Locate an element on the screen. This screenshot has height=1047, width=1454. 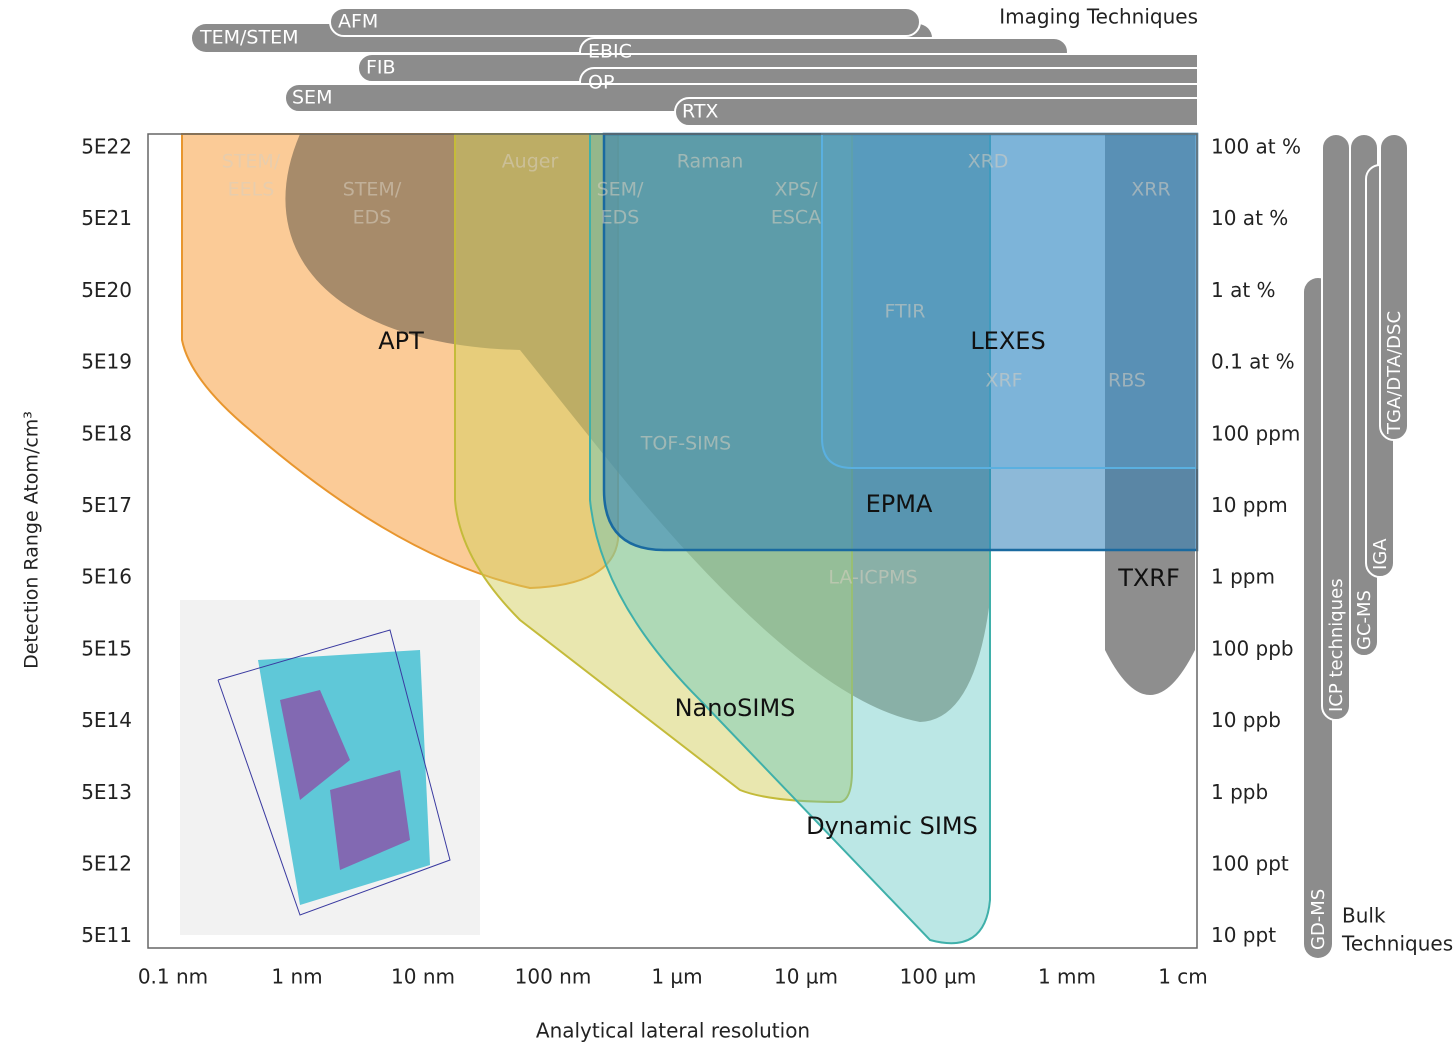
y-tick-label: 5E21 is located at coordinates (106, 218).